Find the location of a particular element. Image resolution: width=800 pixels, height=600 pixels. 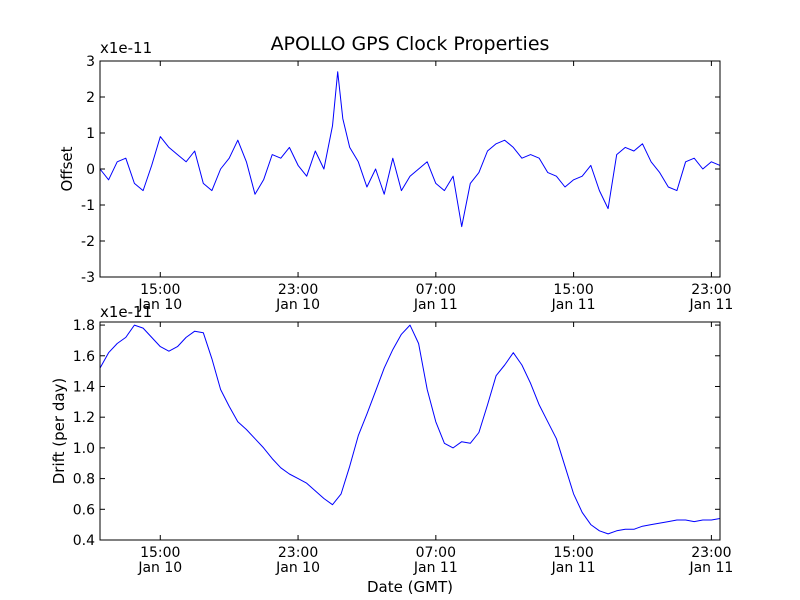

drift-y-tick-label: 1.2 is located at coordinates (84, 418).